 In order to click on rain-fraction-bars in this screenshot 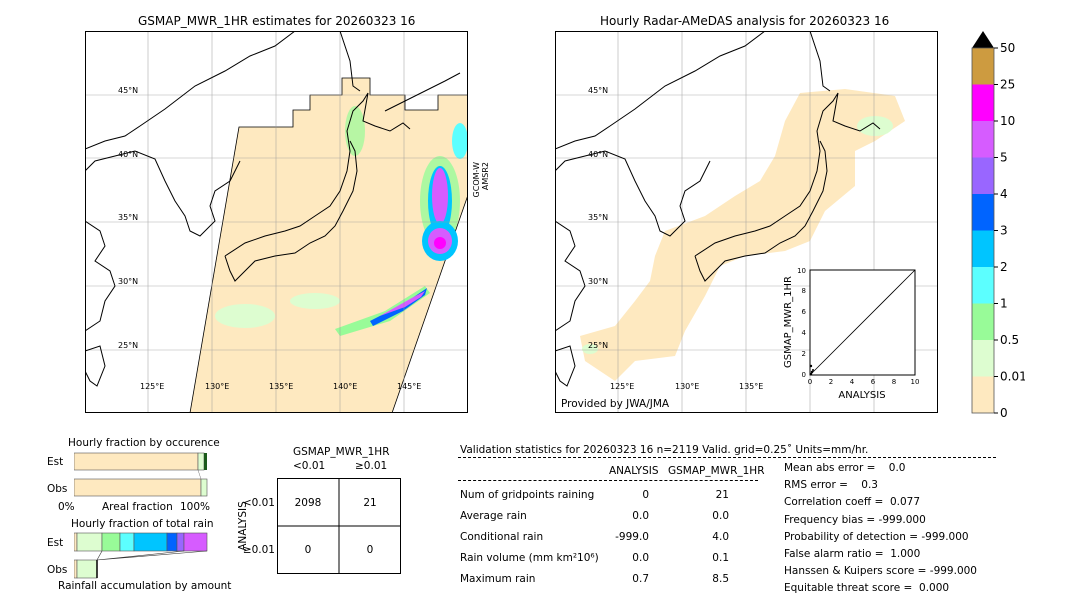, I will do `click(141, 555)`.